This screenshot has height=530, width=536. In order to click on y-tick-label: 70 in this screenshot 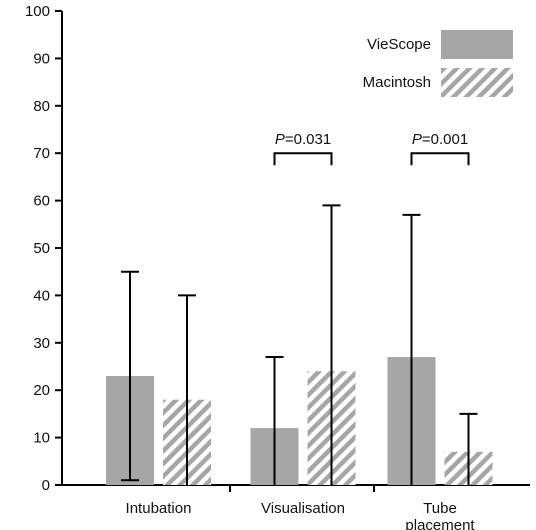, I will do `click(41, 153)`.